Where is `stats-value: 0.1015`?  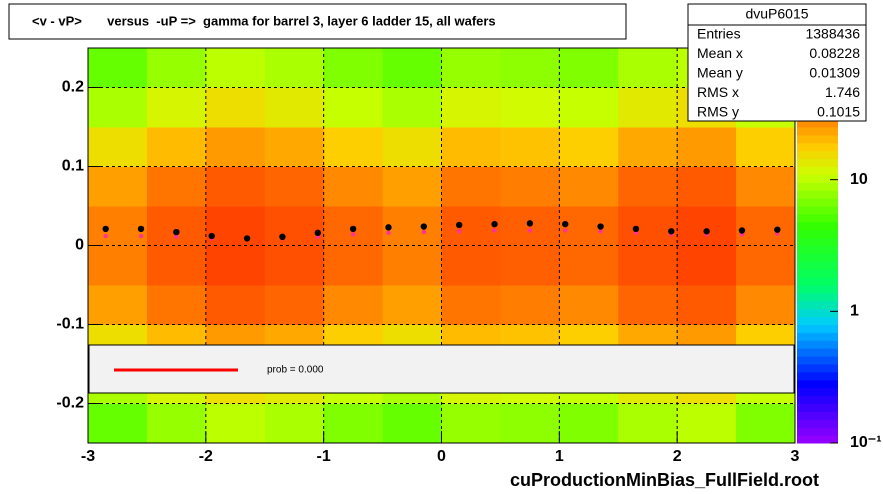
stats-value: 0.1015 is located at coordinates (838, 112).